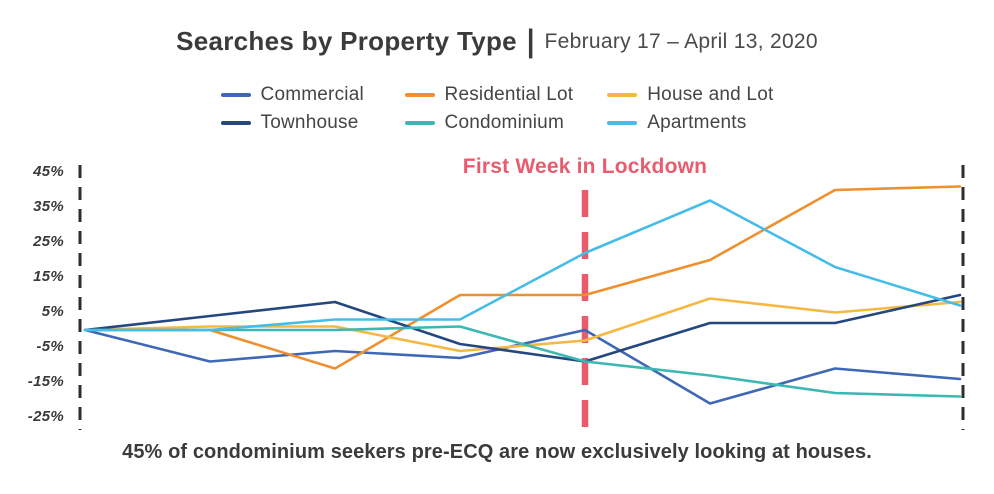  What do you see at coordinates (622, 123) in the screenshot?
I see `legend-swatch-apartments` at bounding box center [622, 123].